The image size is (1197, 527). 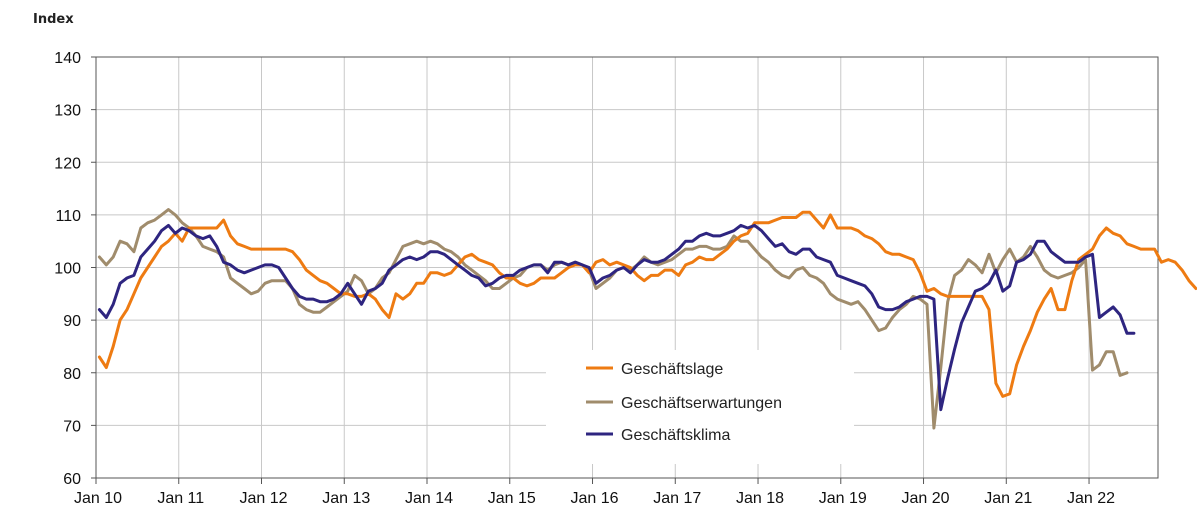 What do you see at coordinates (72, 426) in the screenshot?
I see `y-tick-label: 70` at bounding box center [72, 426].